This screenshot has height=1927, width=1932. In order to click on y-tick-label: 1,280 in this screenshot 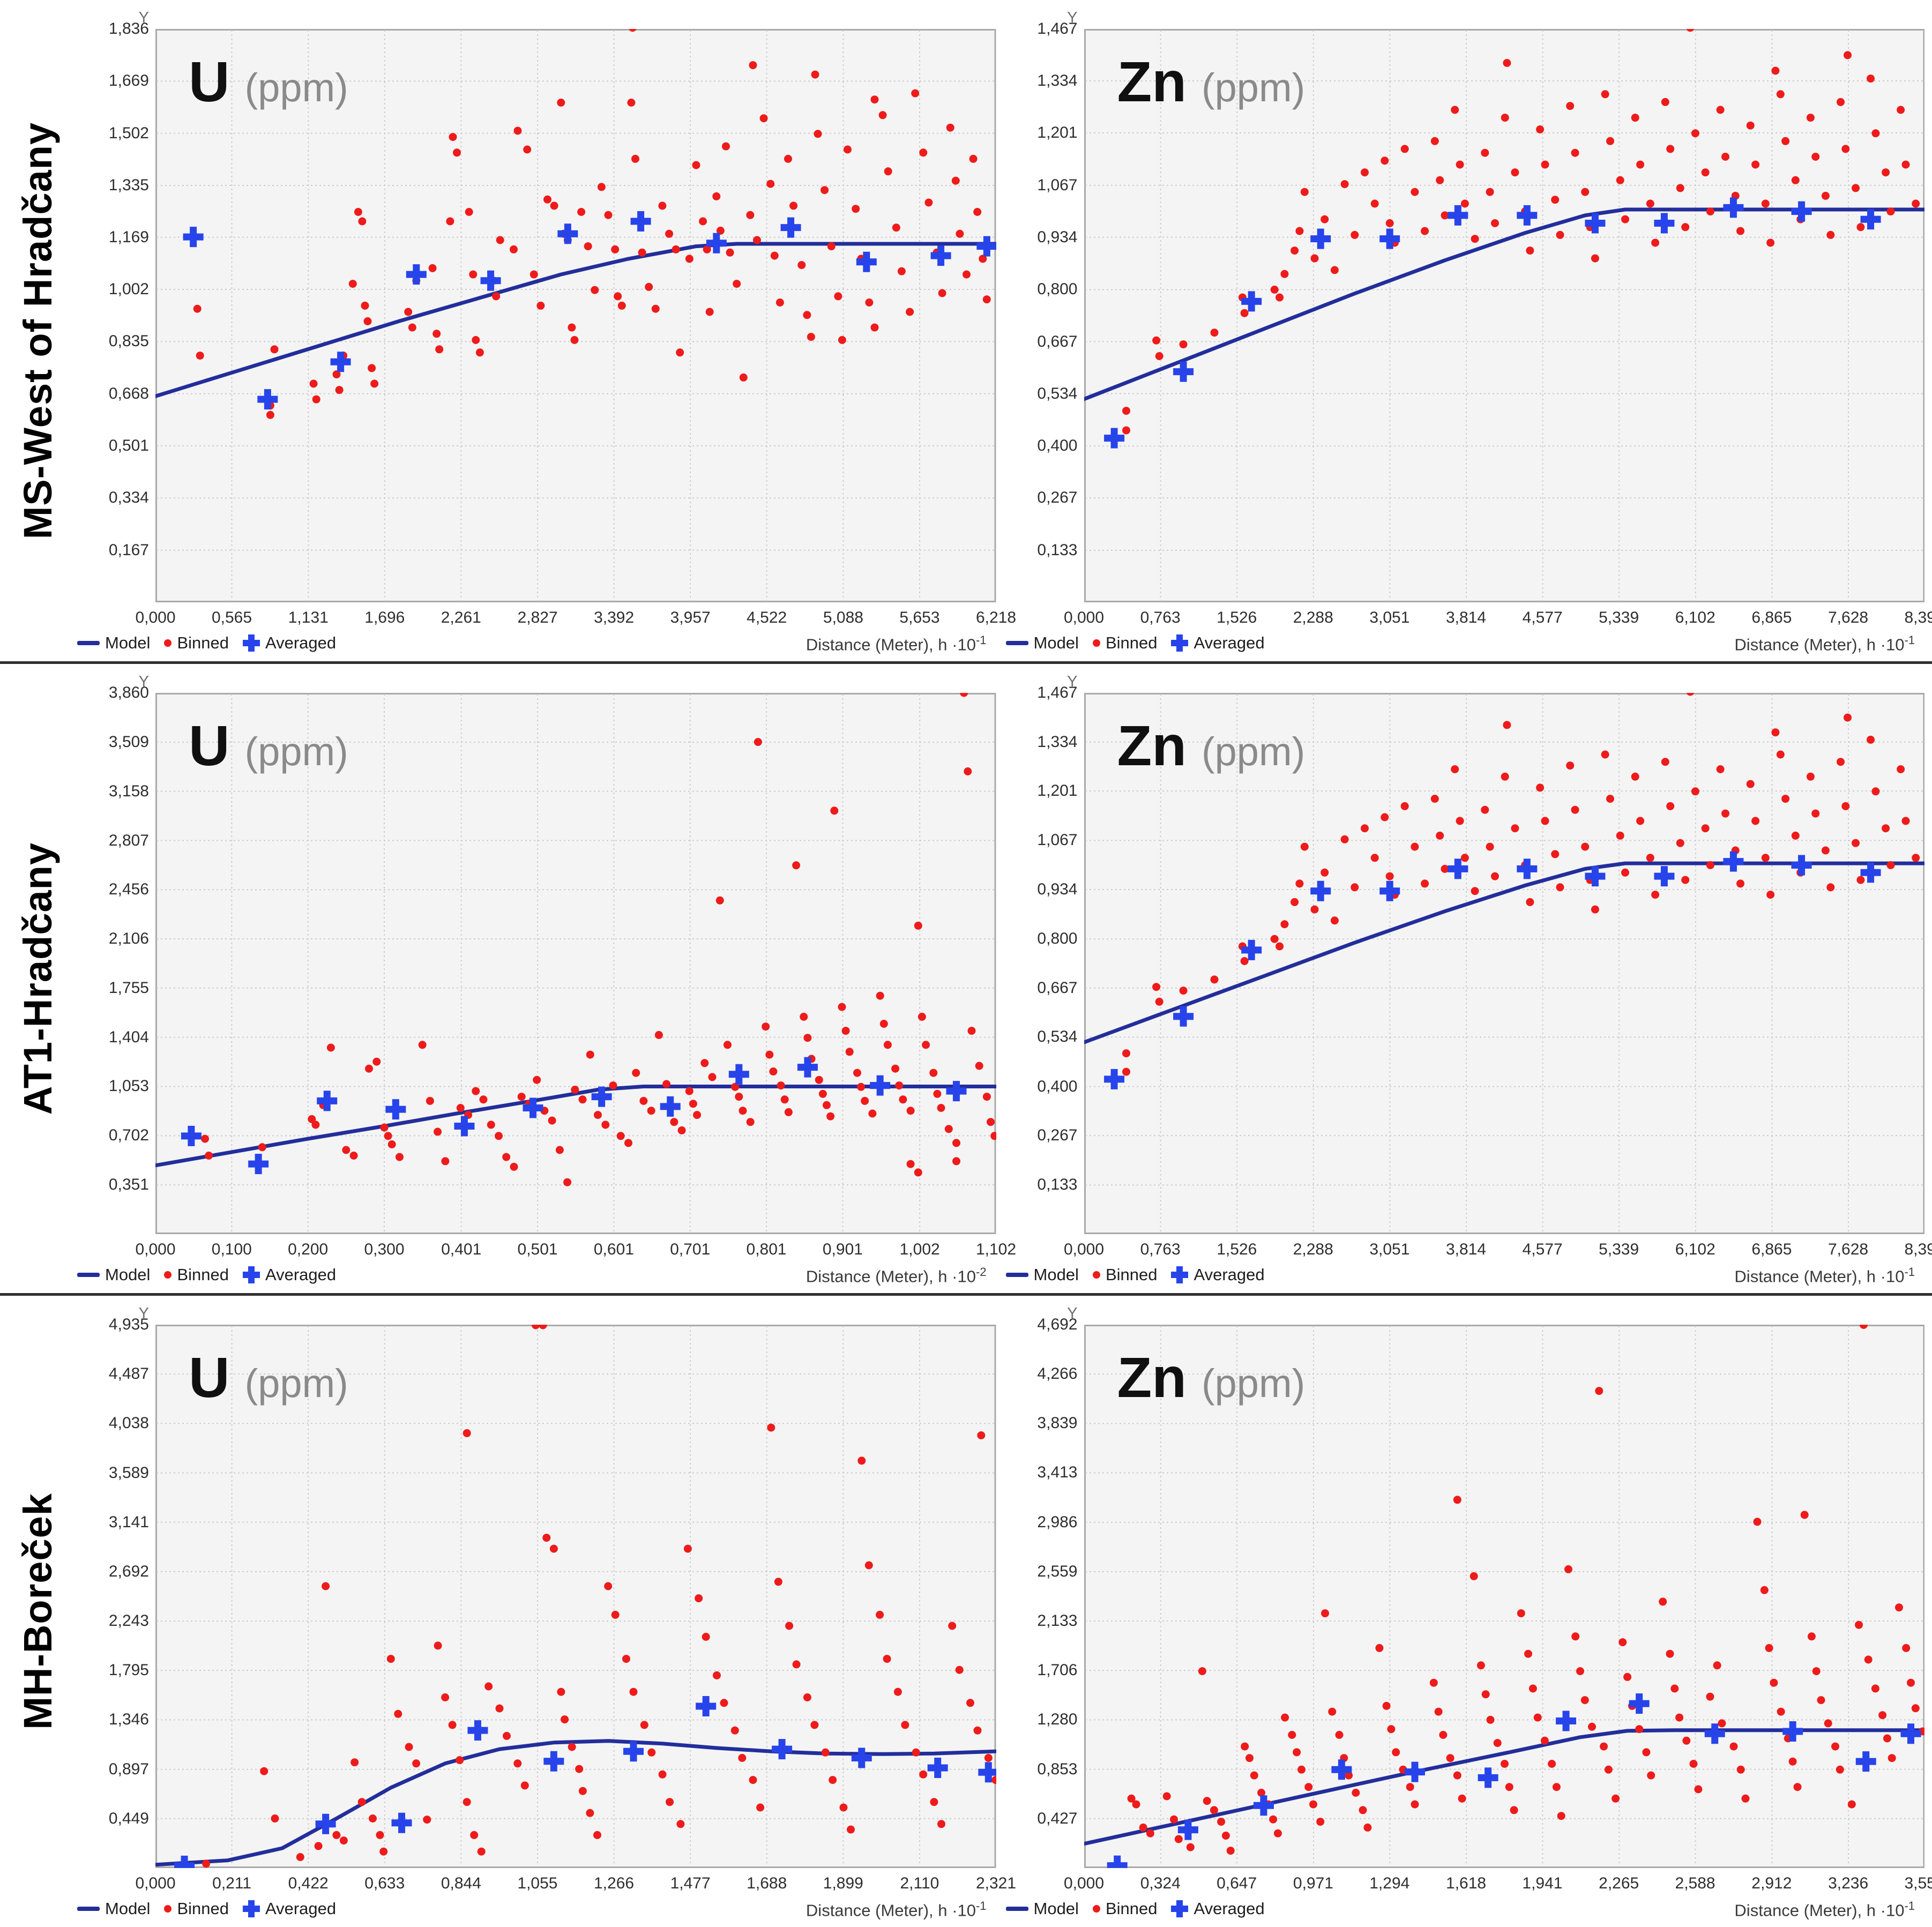, I will do `click(1057, 1720)`.